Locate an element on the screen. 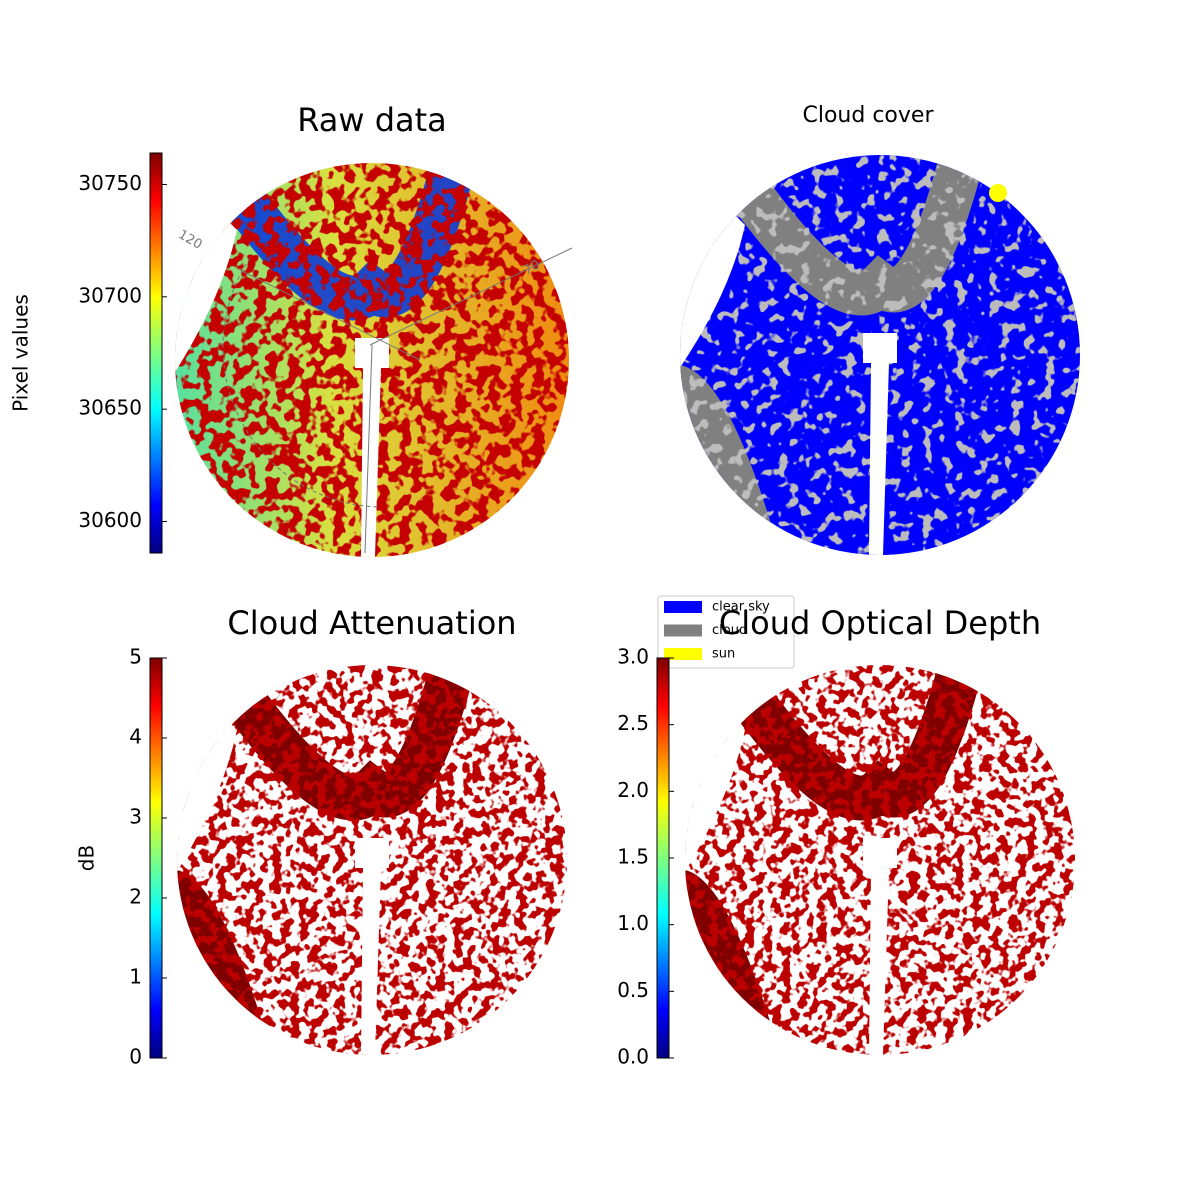  chart-title: Raw data is located at coordinates (372, 120).